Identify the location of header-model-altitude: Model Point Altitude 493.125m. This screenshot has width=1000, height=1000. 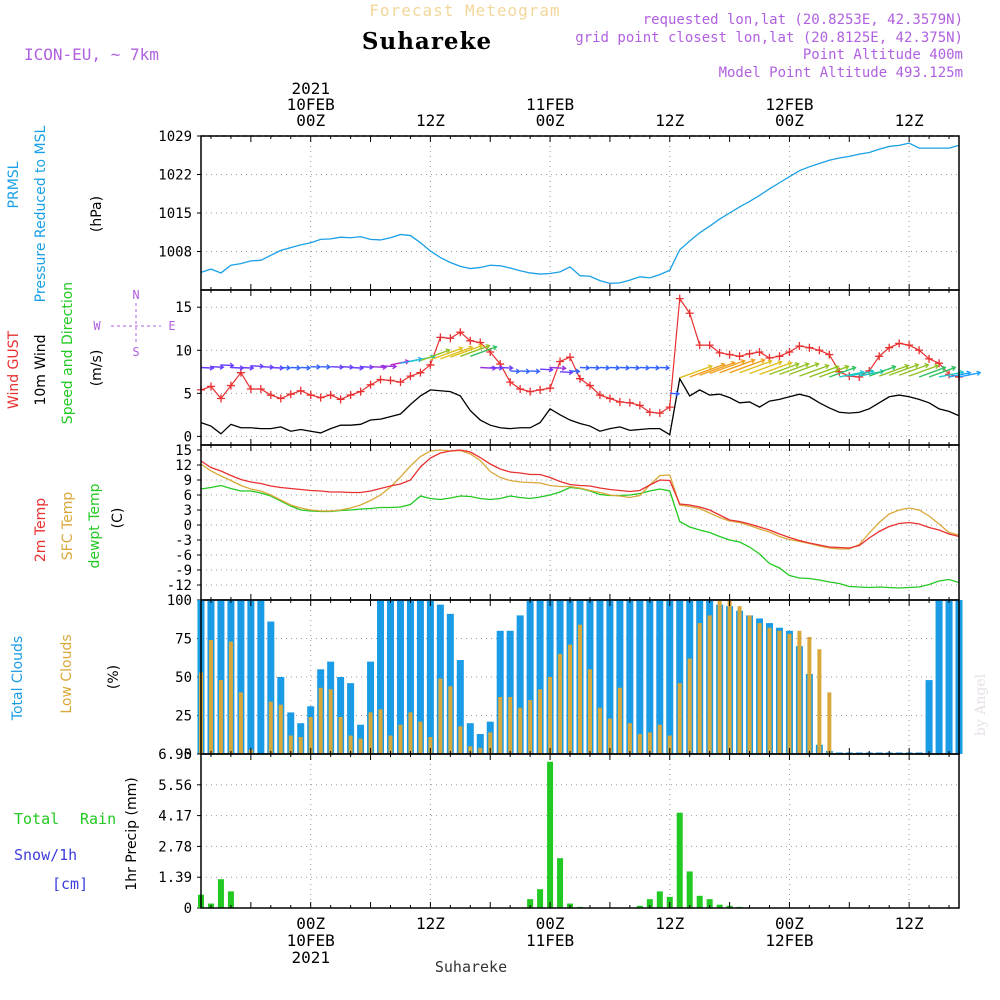
(841, 73).